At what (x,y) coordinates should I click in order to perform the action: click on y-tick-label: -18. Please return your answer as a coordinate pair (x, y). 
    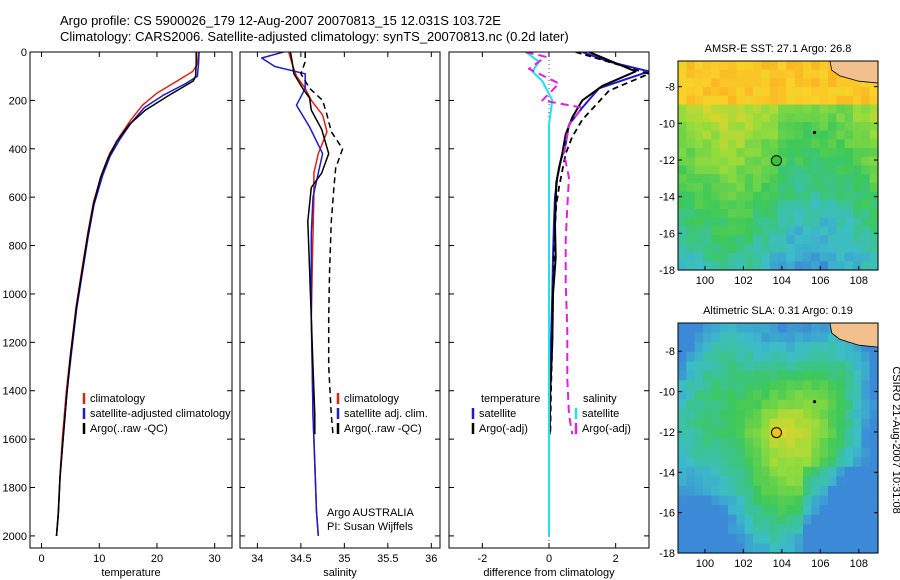
    Looking at the image, I should click on (667, 554).